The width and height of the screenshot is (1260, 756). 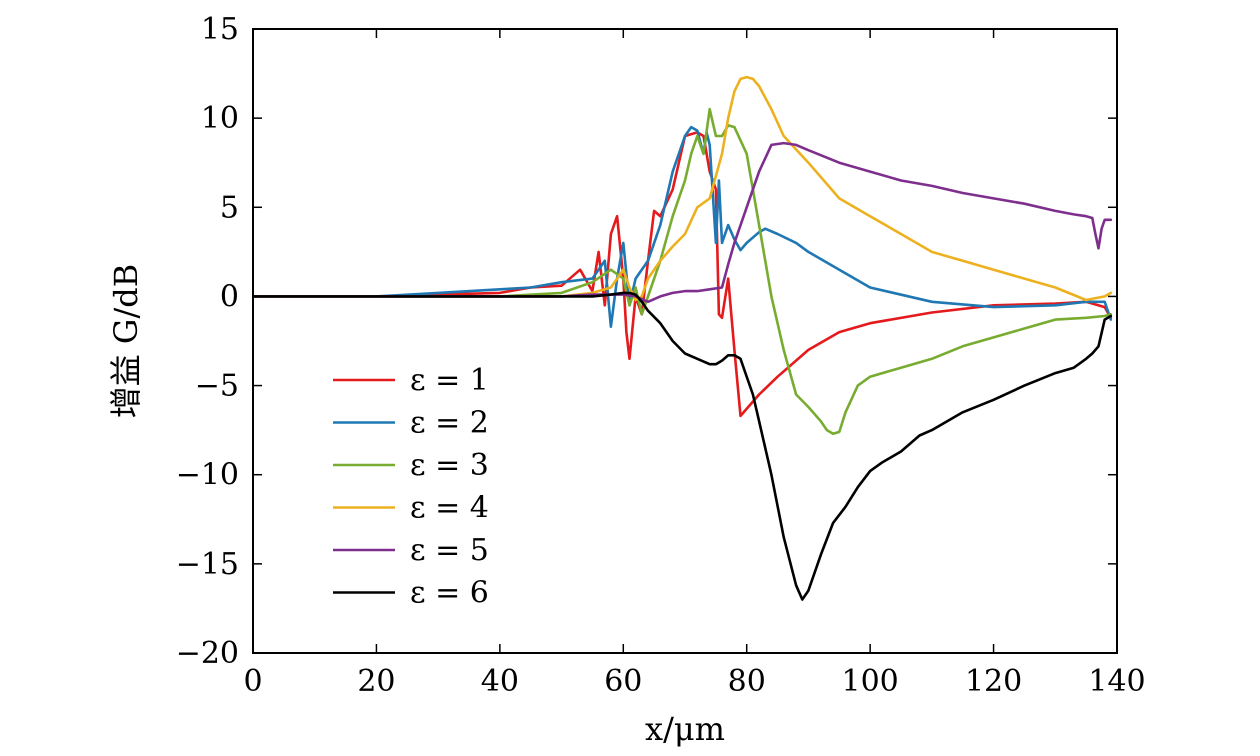 I want to click on legend-label-eps-4: ε = 4, so click(x=449, y=508).